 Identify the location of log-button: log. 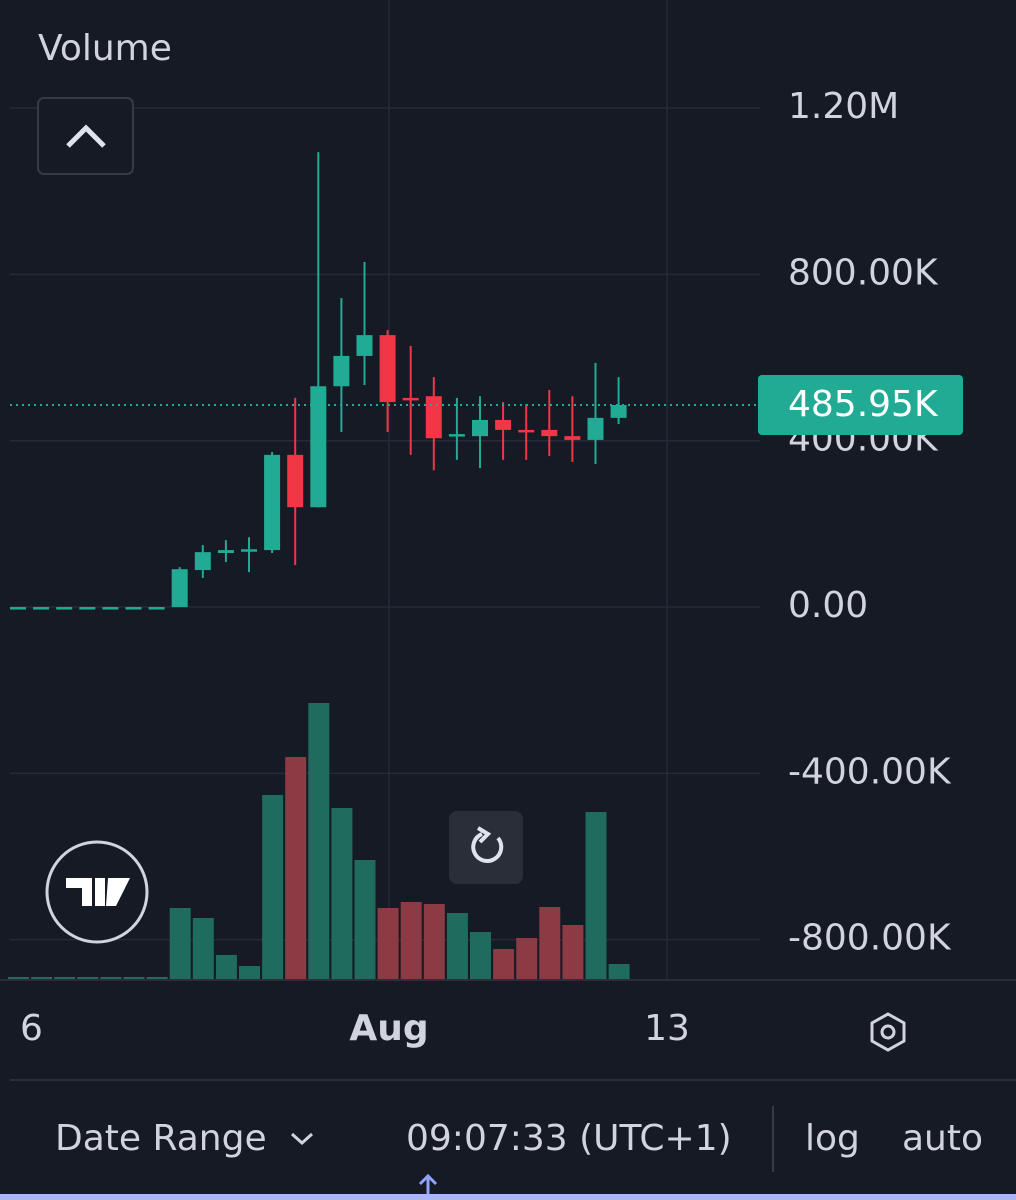
(832, 1138).